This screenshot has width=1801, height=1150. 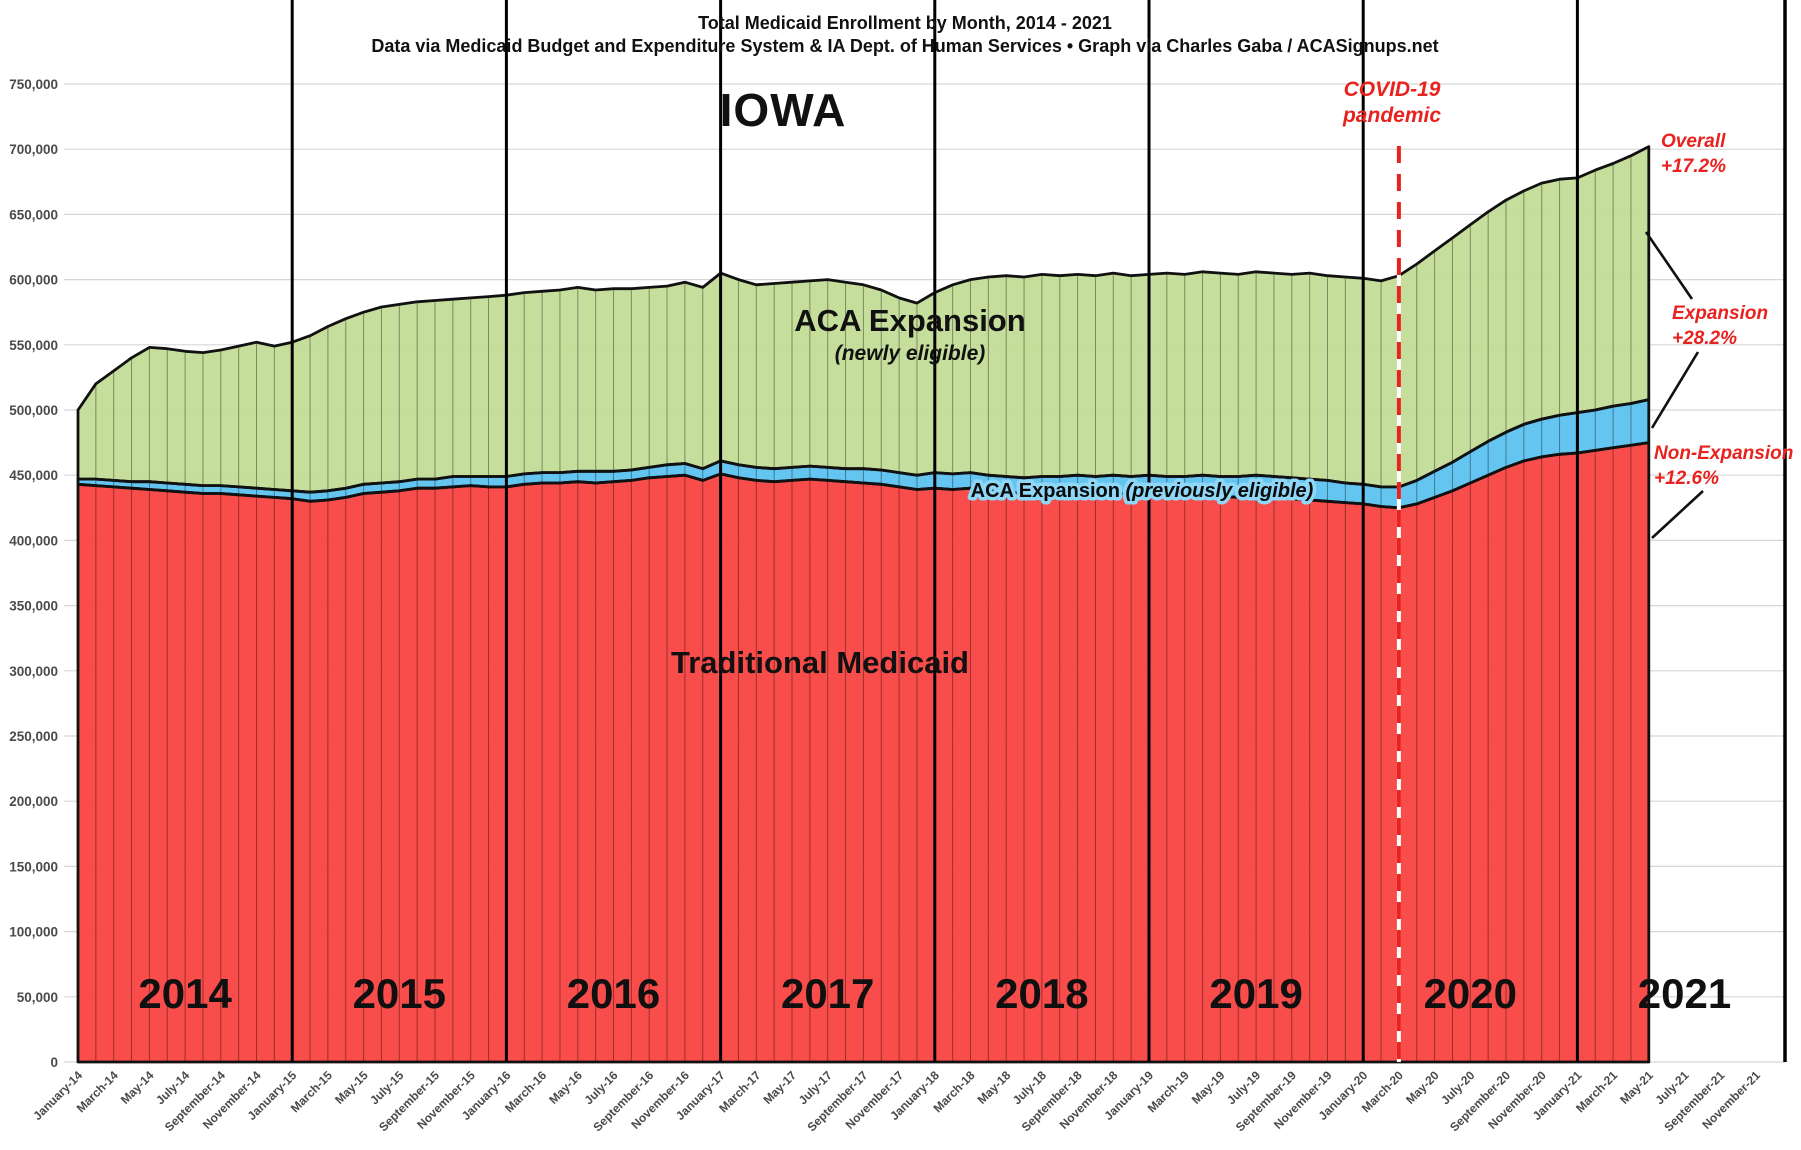 What do you see at coordinates (1693, 166) in the screenshot?
I see `overall-annotation-line2: +17.2%` at bounding box center [1693, 166].